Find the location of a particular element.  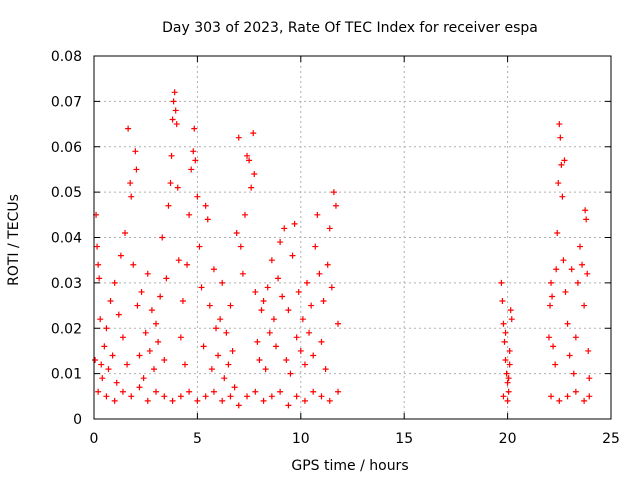

y-axis-label: ROTI / TECUs is located at coordinates (14, 240).